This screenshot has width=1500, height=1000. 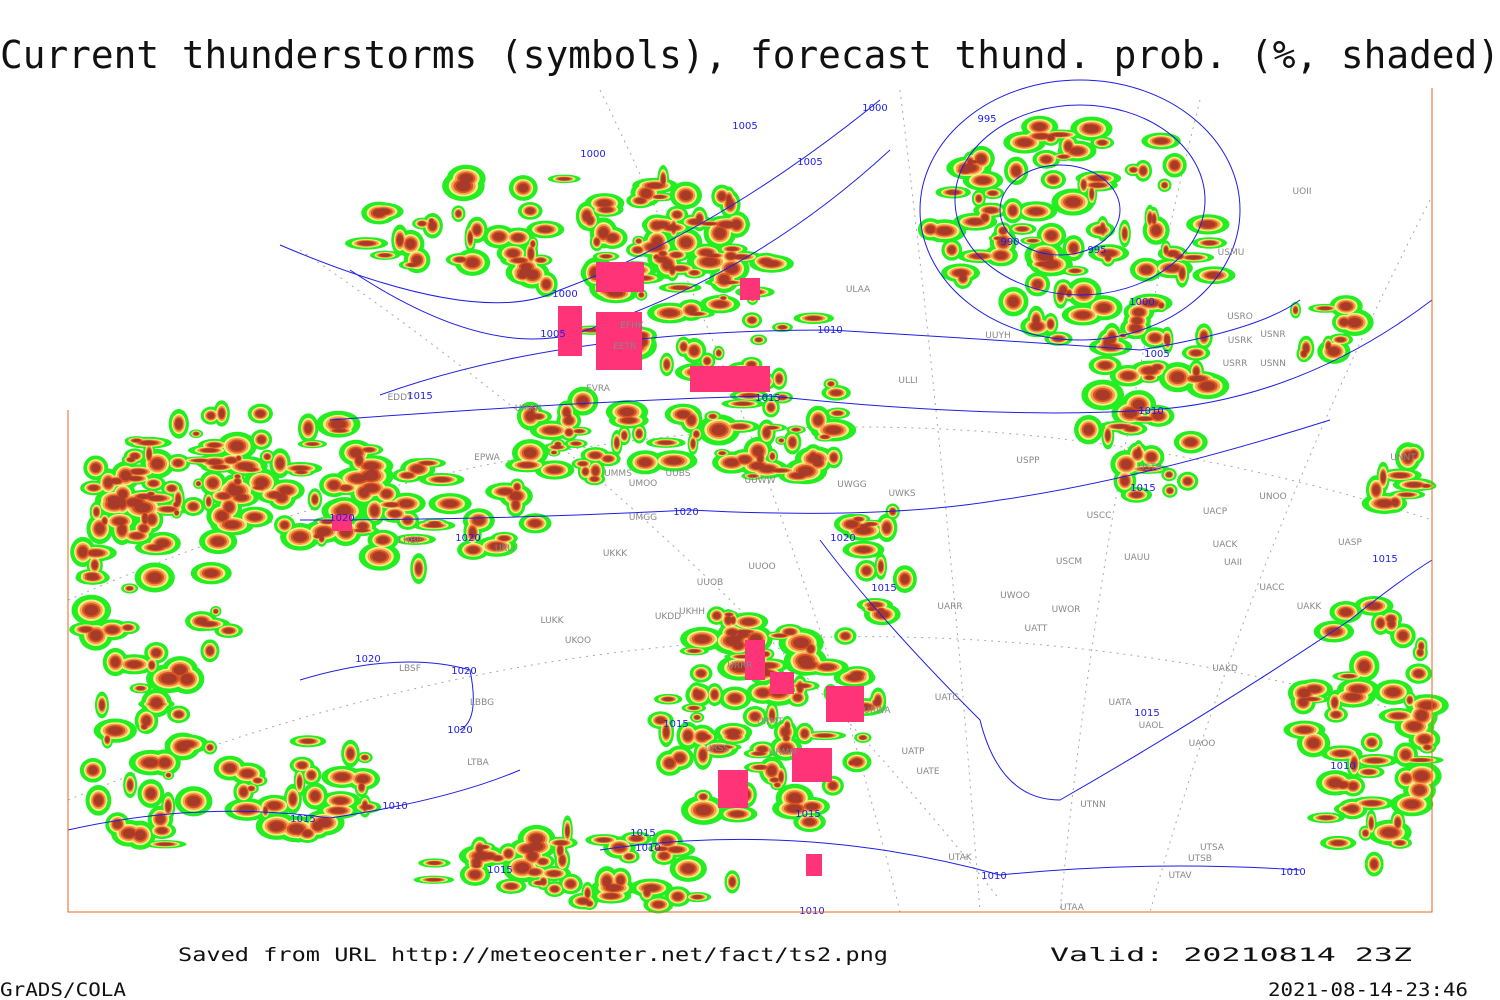 What do you see at coordinates (1302, 192) in the screenshot?
I see `station-label: UOII` at bounding box center [1302, 192].